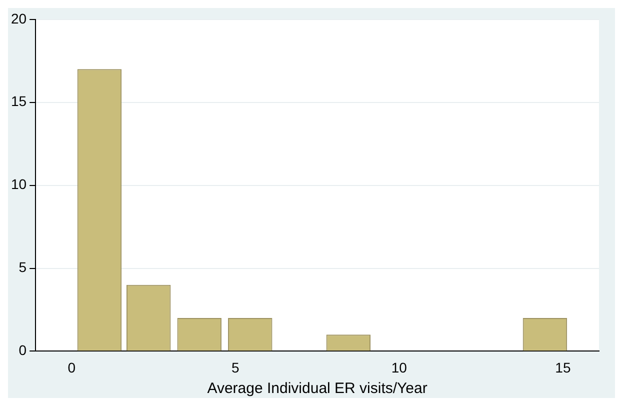  What do you see at coordinates (72, 367) in the screenshot?
I see `x-tick-label: 0` at bounding box center [72, 367].